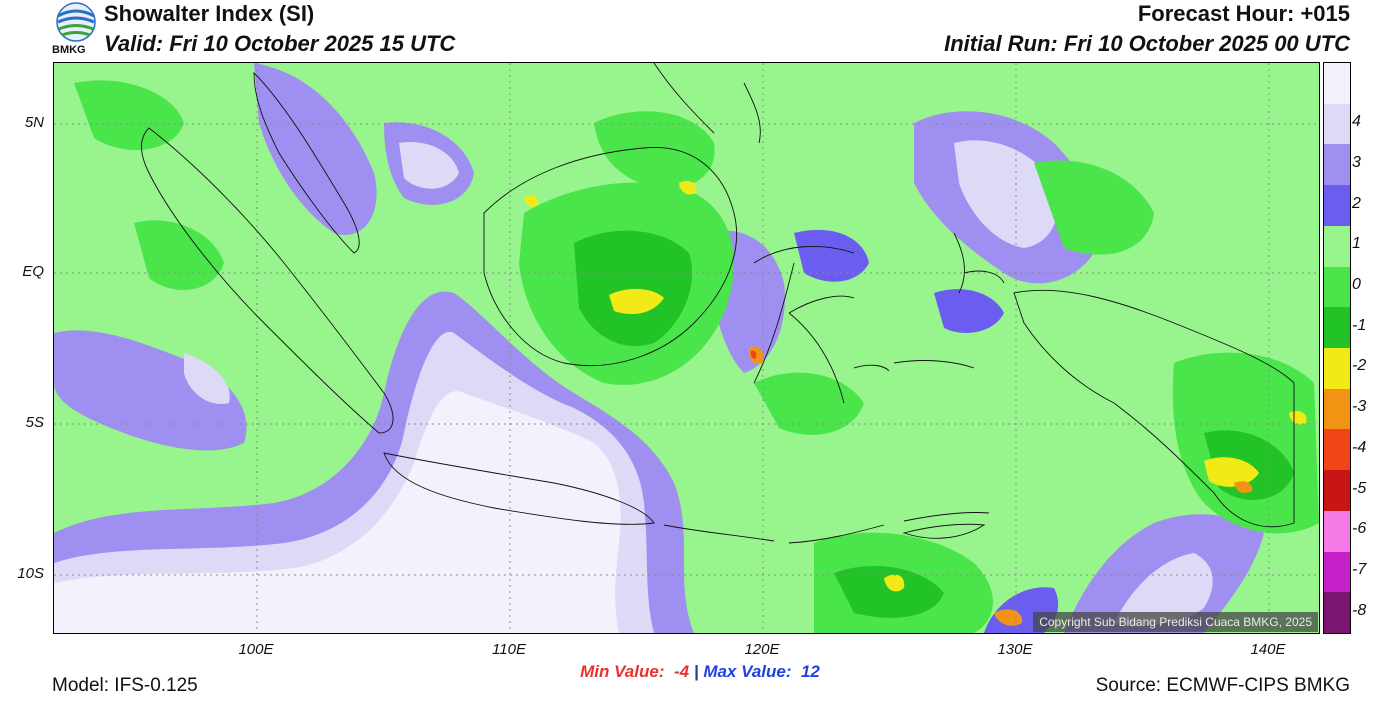  Describe the element at coordinates (1359, 325) in the screenshot. I see `colorbar-label: -1` at that location.